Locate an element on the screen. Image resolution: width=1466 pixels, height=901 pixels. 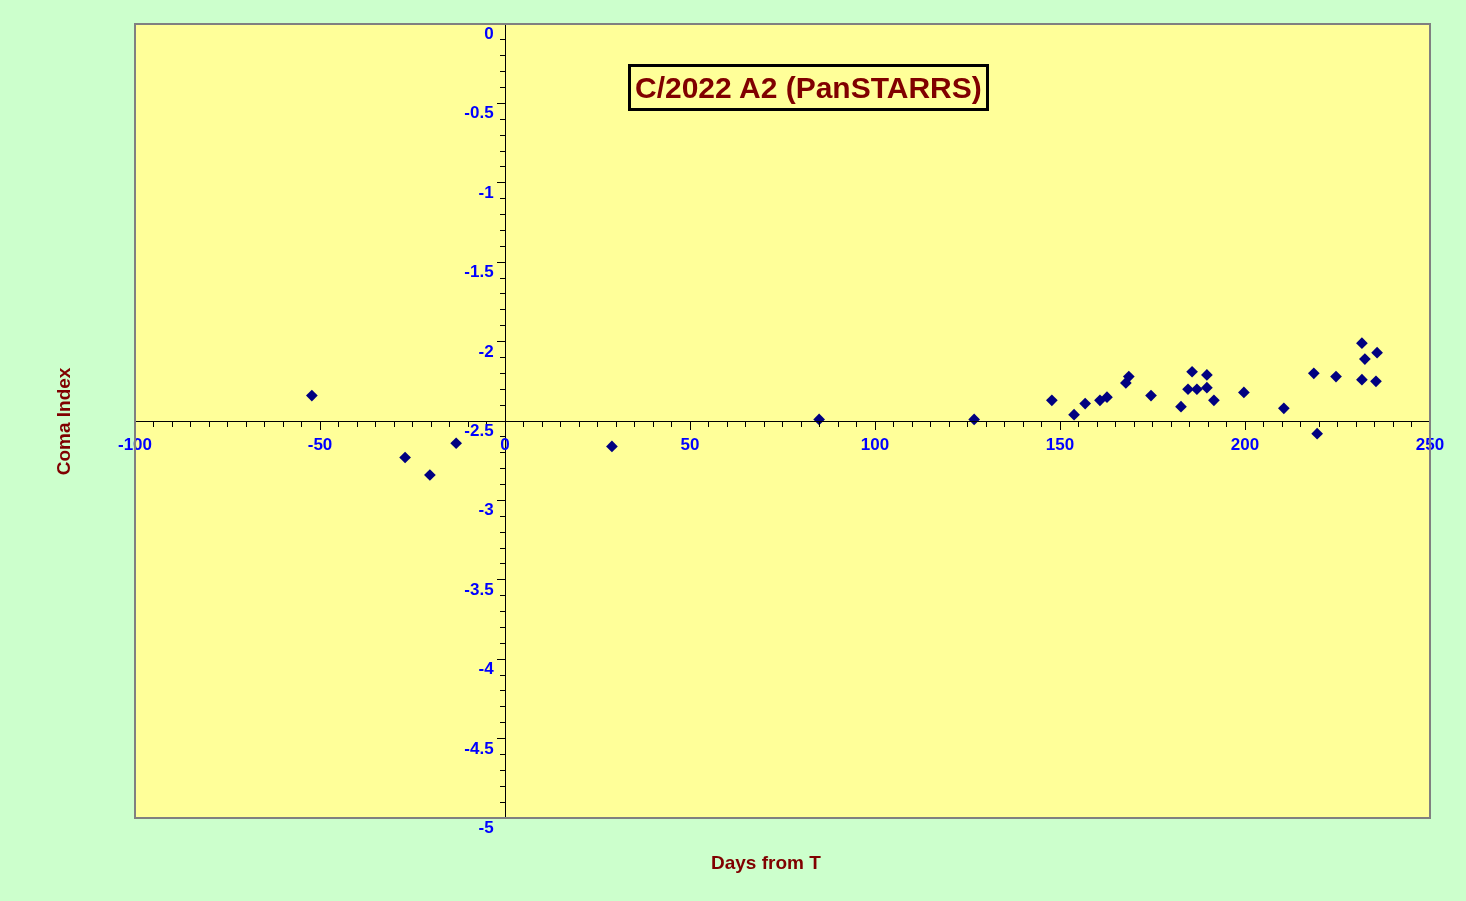
y-tick-label: -5 is located at coordinates (486, 827).